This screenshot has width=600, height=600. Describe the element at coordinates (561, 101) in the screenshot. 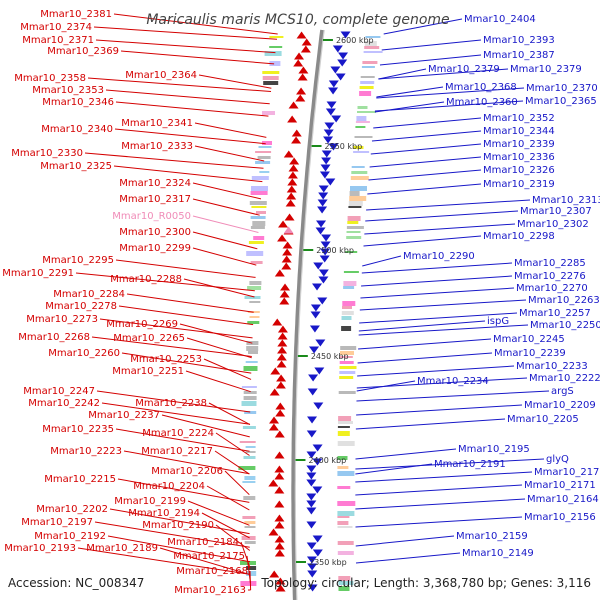

I see `right-gene-label: Mmar10_2365` at that location.